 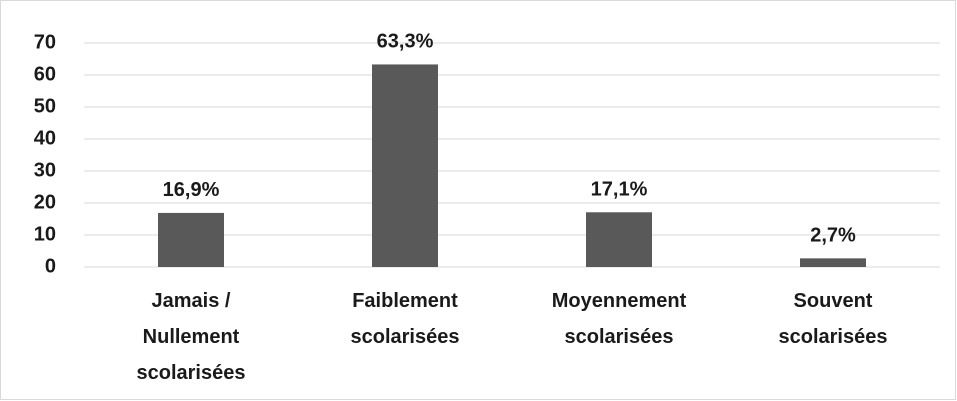 What do you see at coordinates (833, 319) in the screenshot?
I see `x-tick-label: Souvent scolarisées` at bounding box center [833, 319].